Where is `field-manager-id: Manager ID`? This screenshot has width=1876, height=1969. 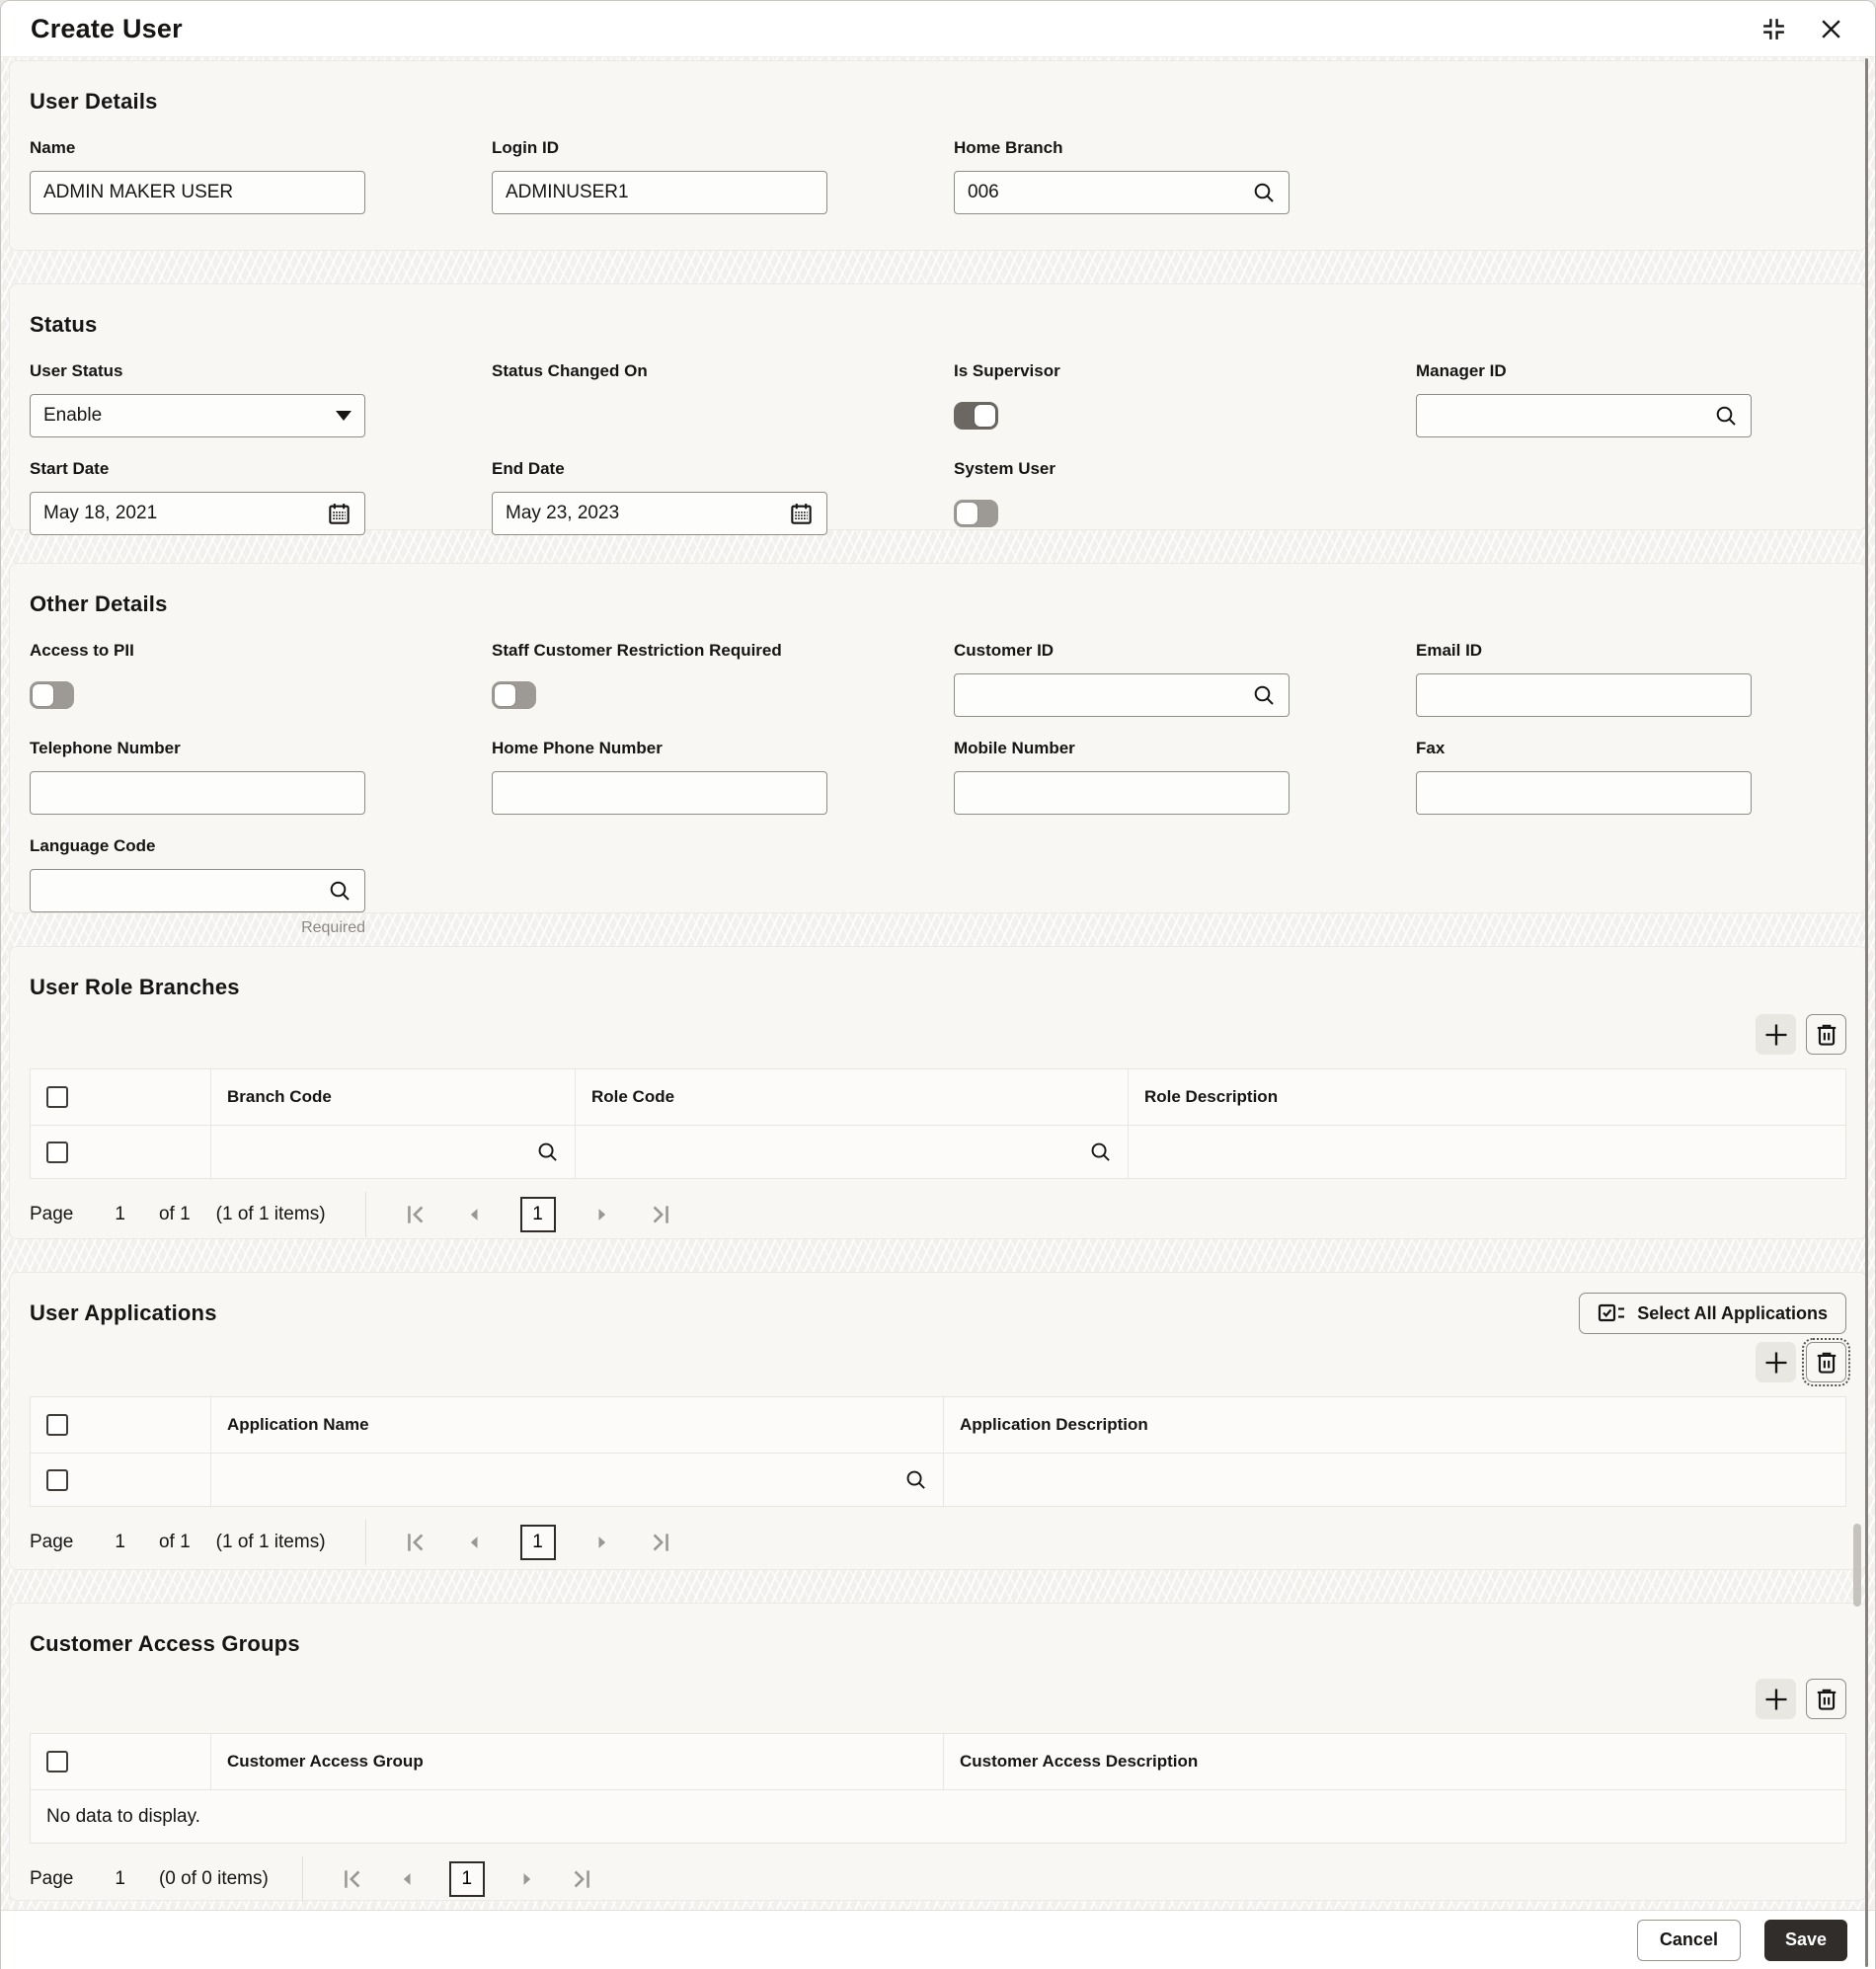
field-manager-id: Manager ID is located at coordinates (1584, 399).